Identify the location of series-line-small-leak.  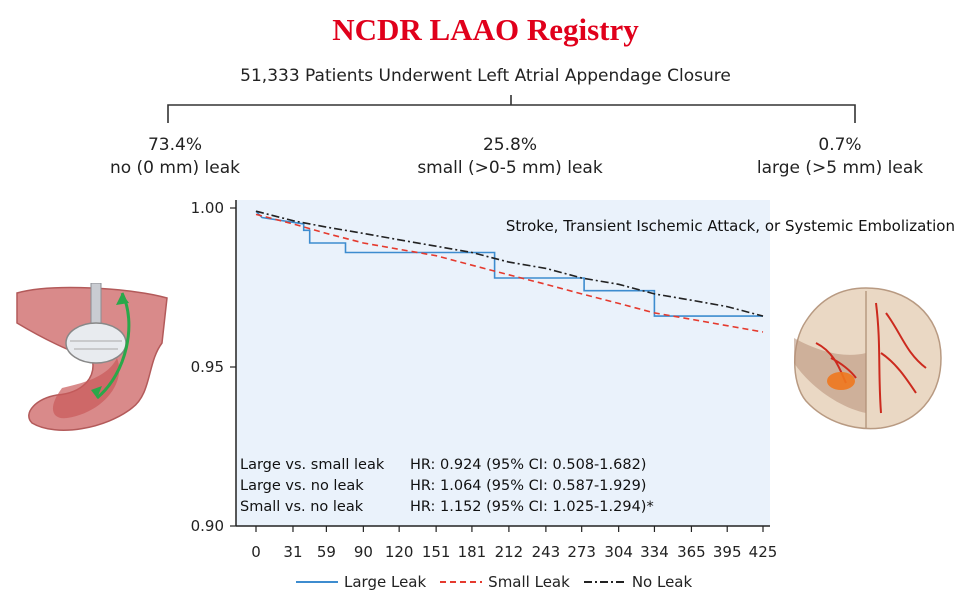
(509, 273).